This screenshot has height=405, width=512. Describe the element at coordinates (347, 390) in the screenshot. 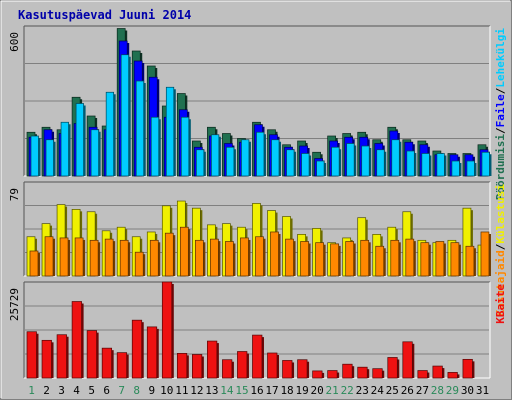

I see `day-label: 22` at that location.